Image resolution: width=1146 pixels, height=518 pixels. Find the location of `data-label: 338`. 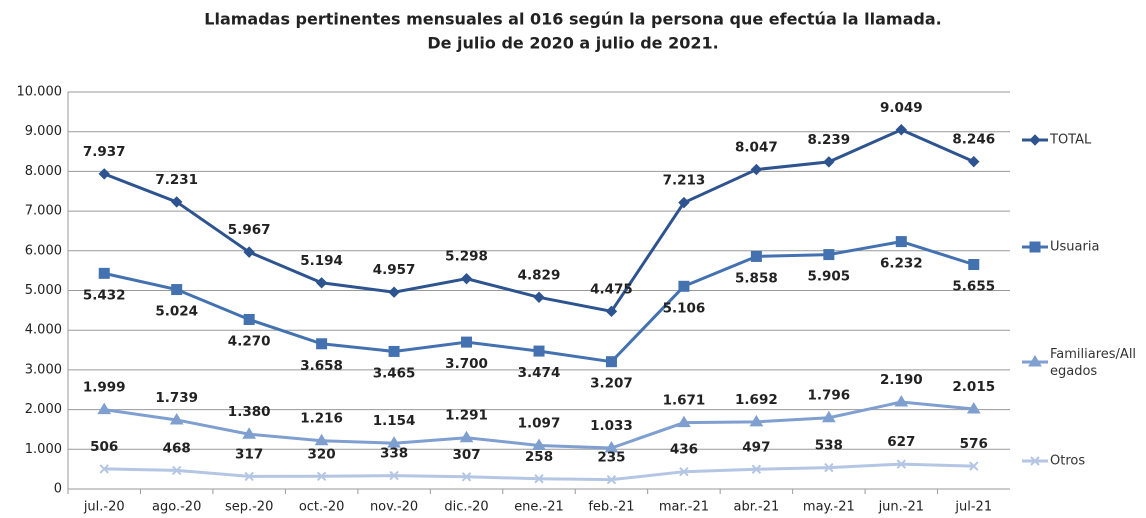

data-label: 338 is located at coordinates (394, 454).